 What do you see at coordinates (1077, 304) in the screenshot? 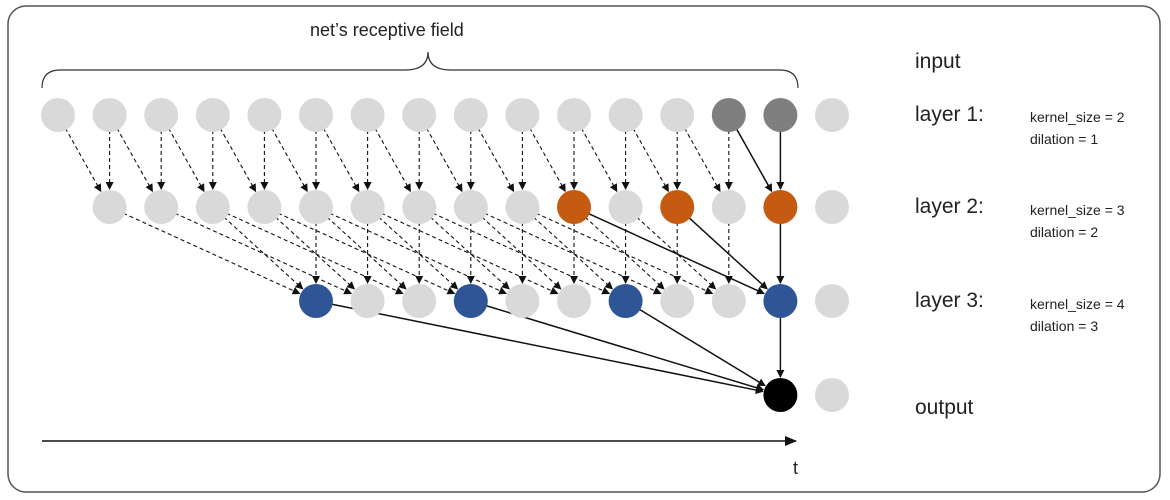
I see `layer3-kernel-size: kernel_size = 4` at bounding box center [1077, 304].